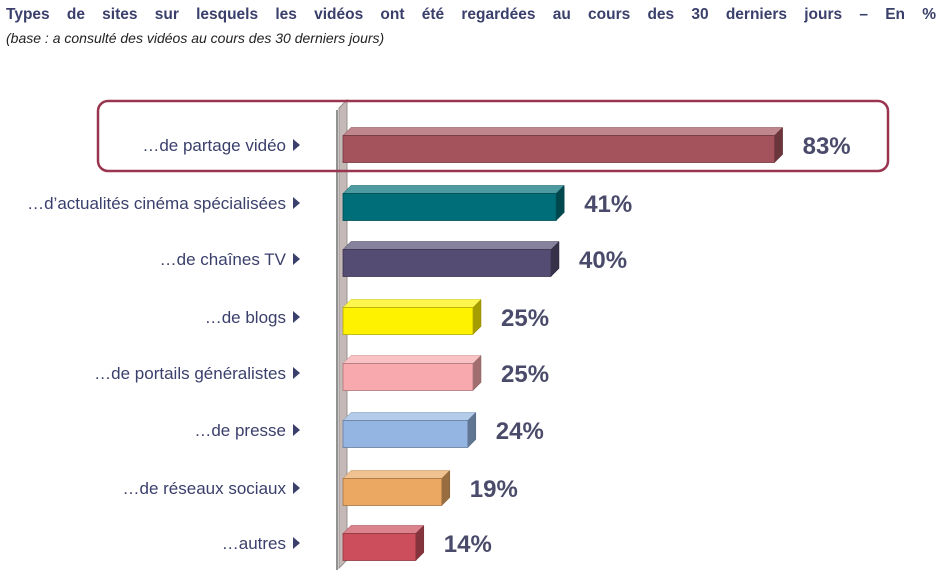  I want to click on value-label: 14%, so click(468, 544).